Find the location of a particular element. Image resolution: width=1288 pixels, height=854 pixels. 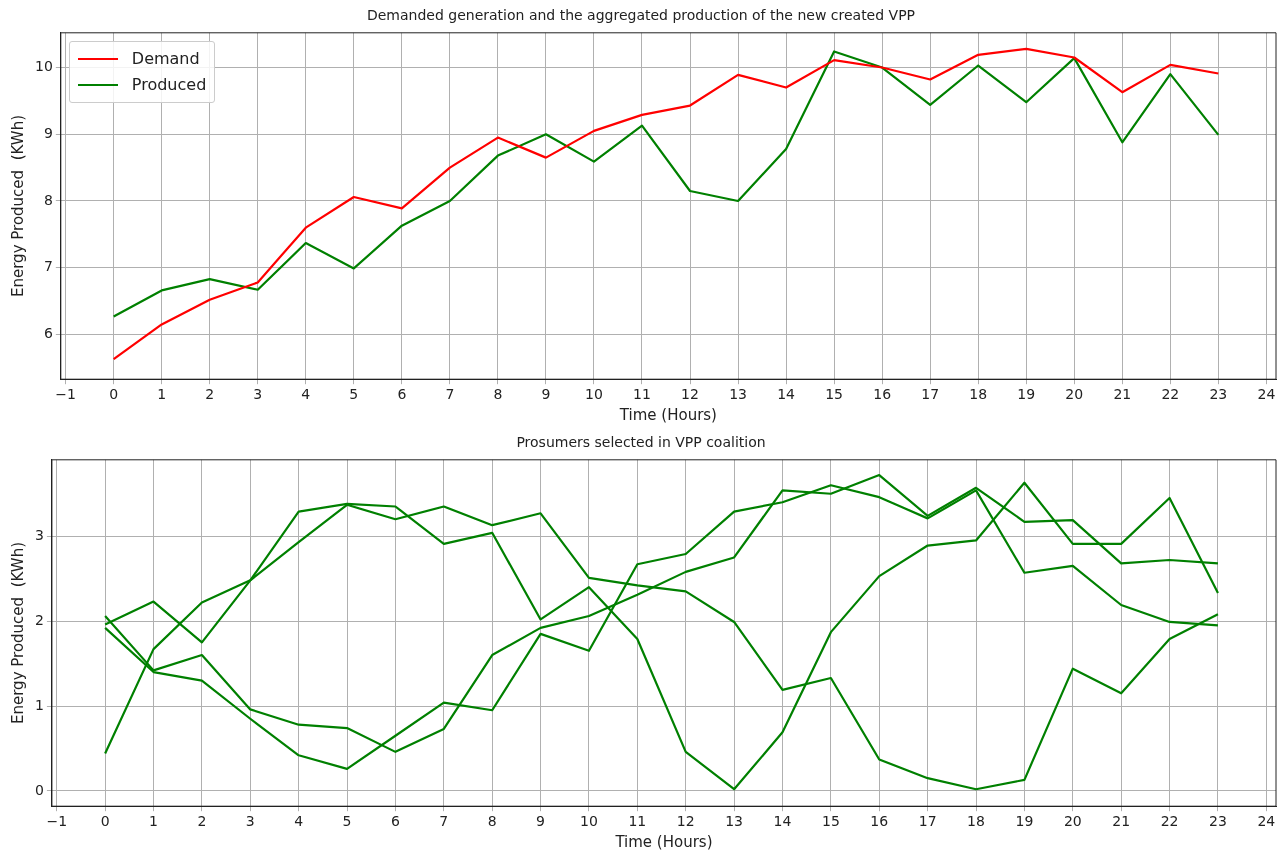

y-tick-label: 8 is located at coordinates (48, 199).